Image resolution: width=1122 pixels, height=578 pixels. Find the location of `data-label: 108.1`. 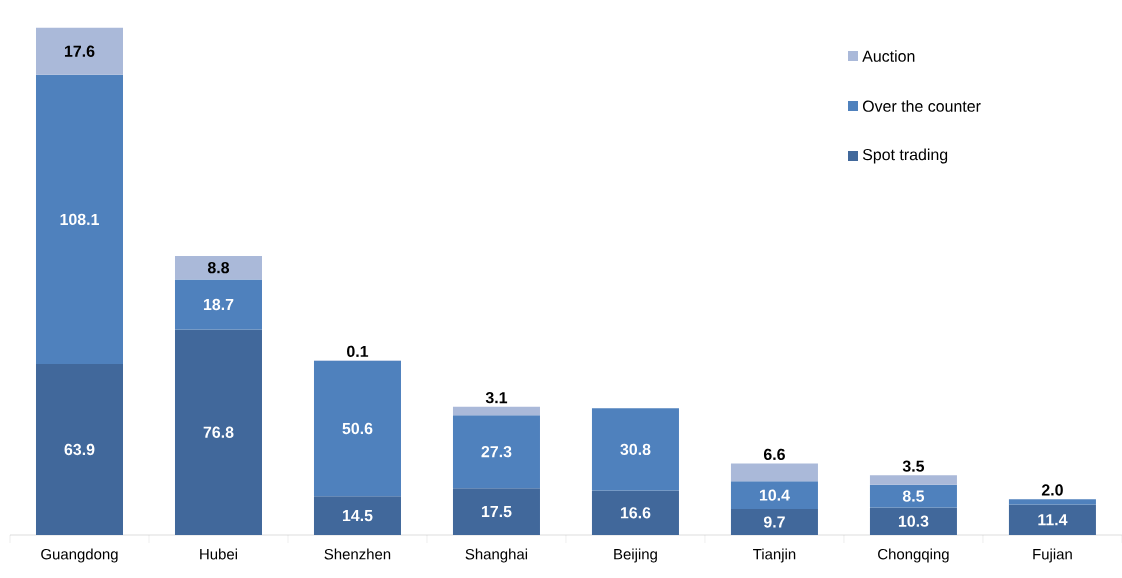

data-label: 108.1 is located at coordinates (79, 219).